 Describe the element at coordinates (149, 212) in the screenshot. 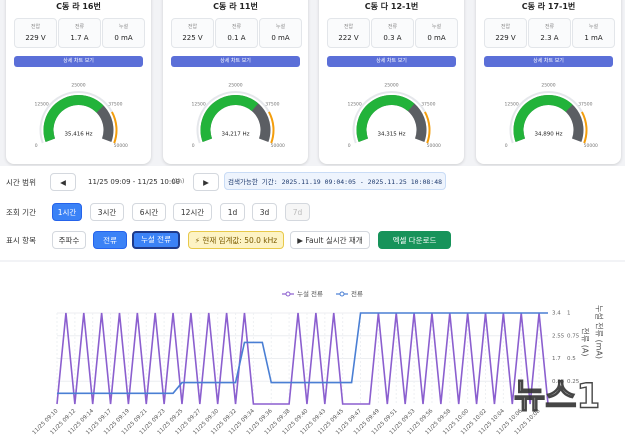

I see `period-button: 6시간` at that location.